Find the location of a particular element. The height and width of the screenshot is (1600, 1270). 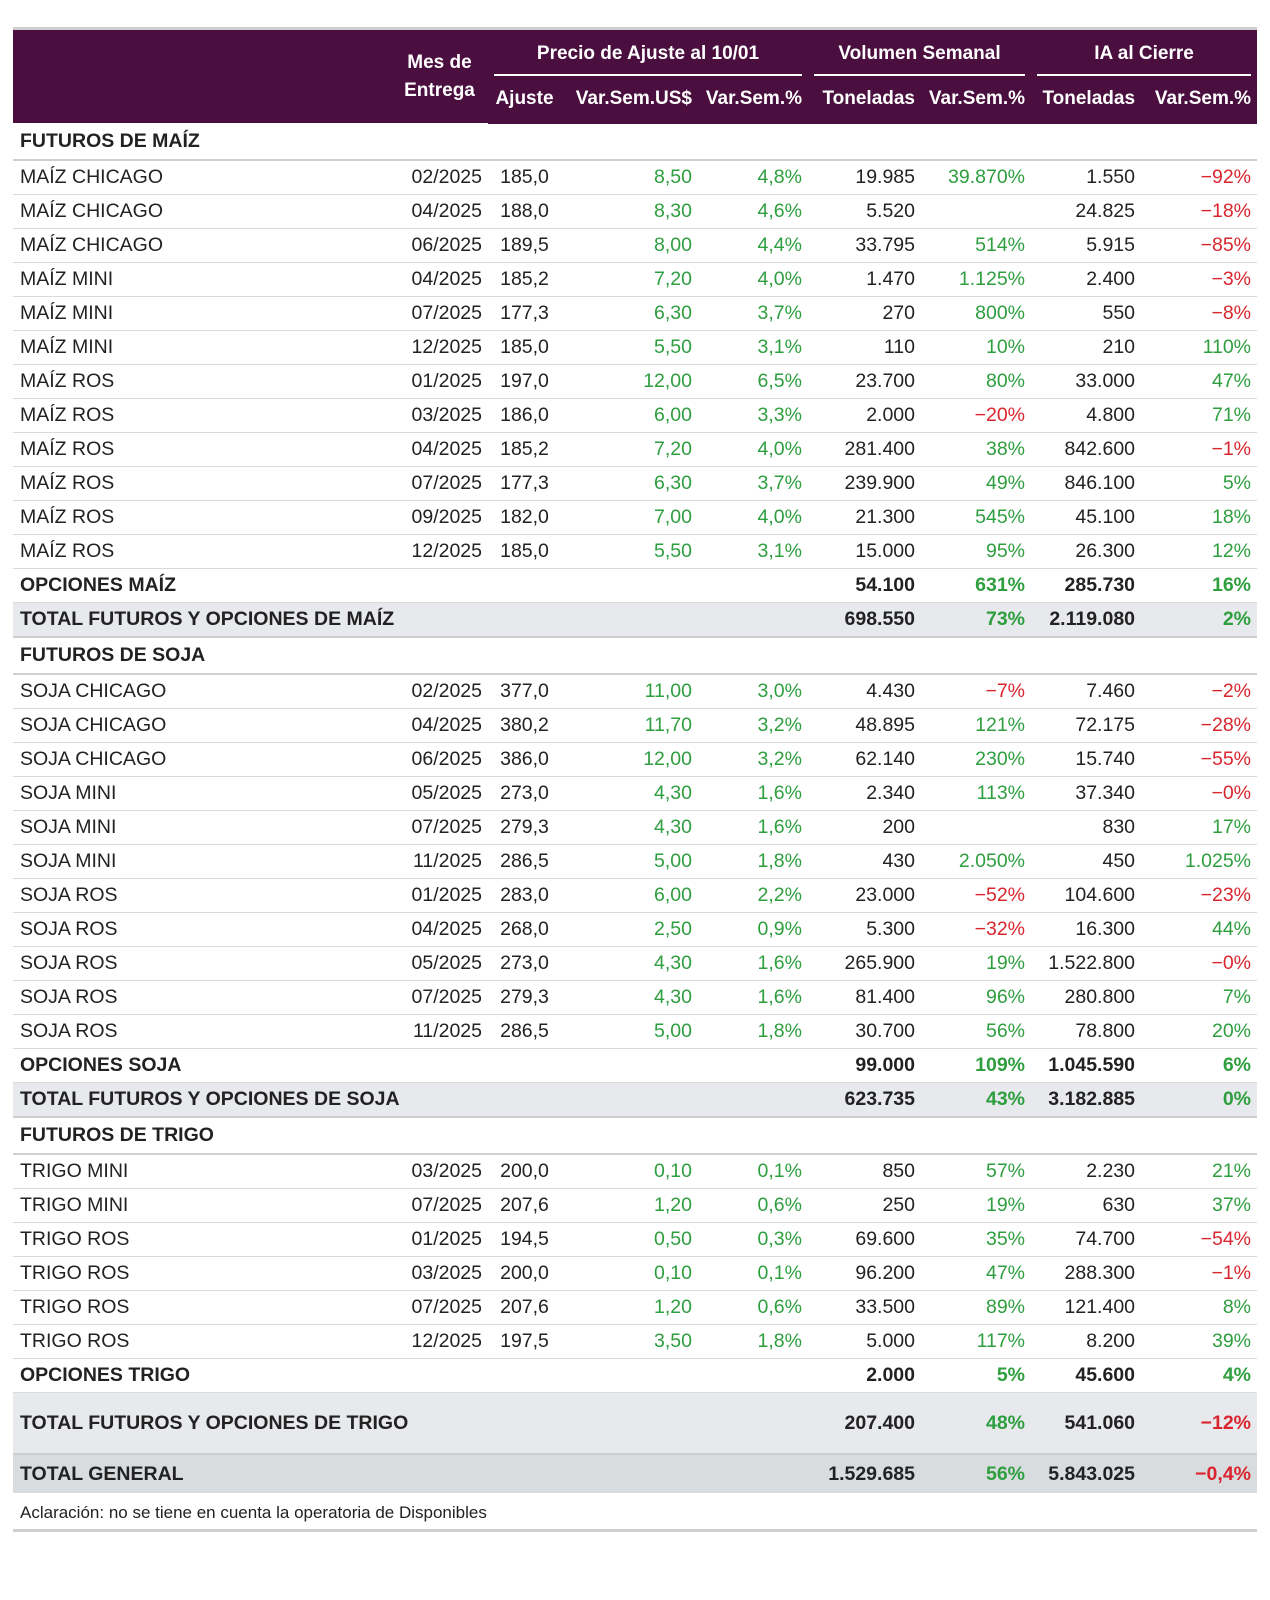

open-interest-tons: 15.740 is located at coordinates (1086, 759).